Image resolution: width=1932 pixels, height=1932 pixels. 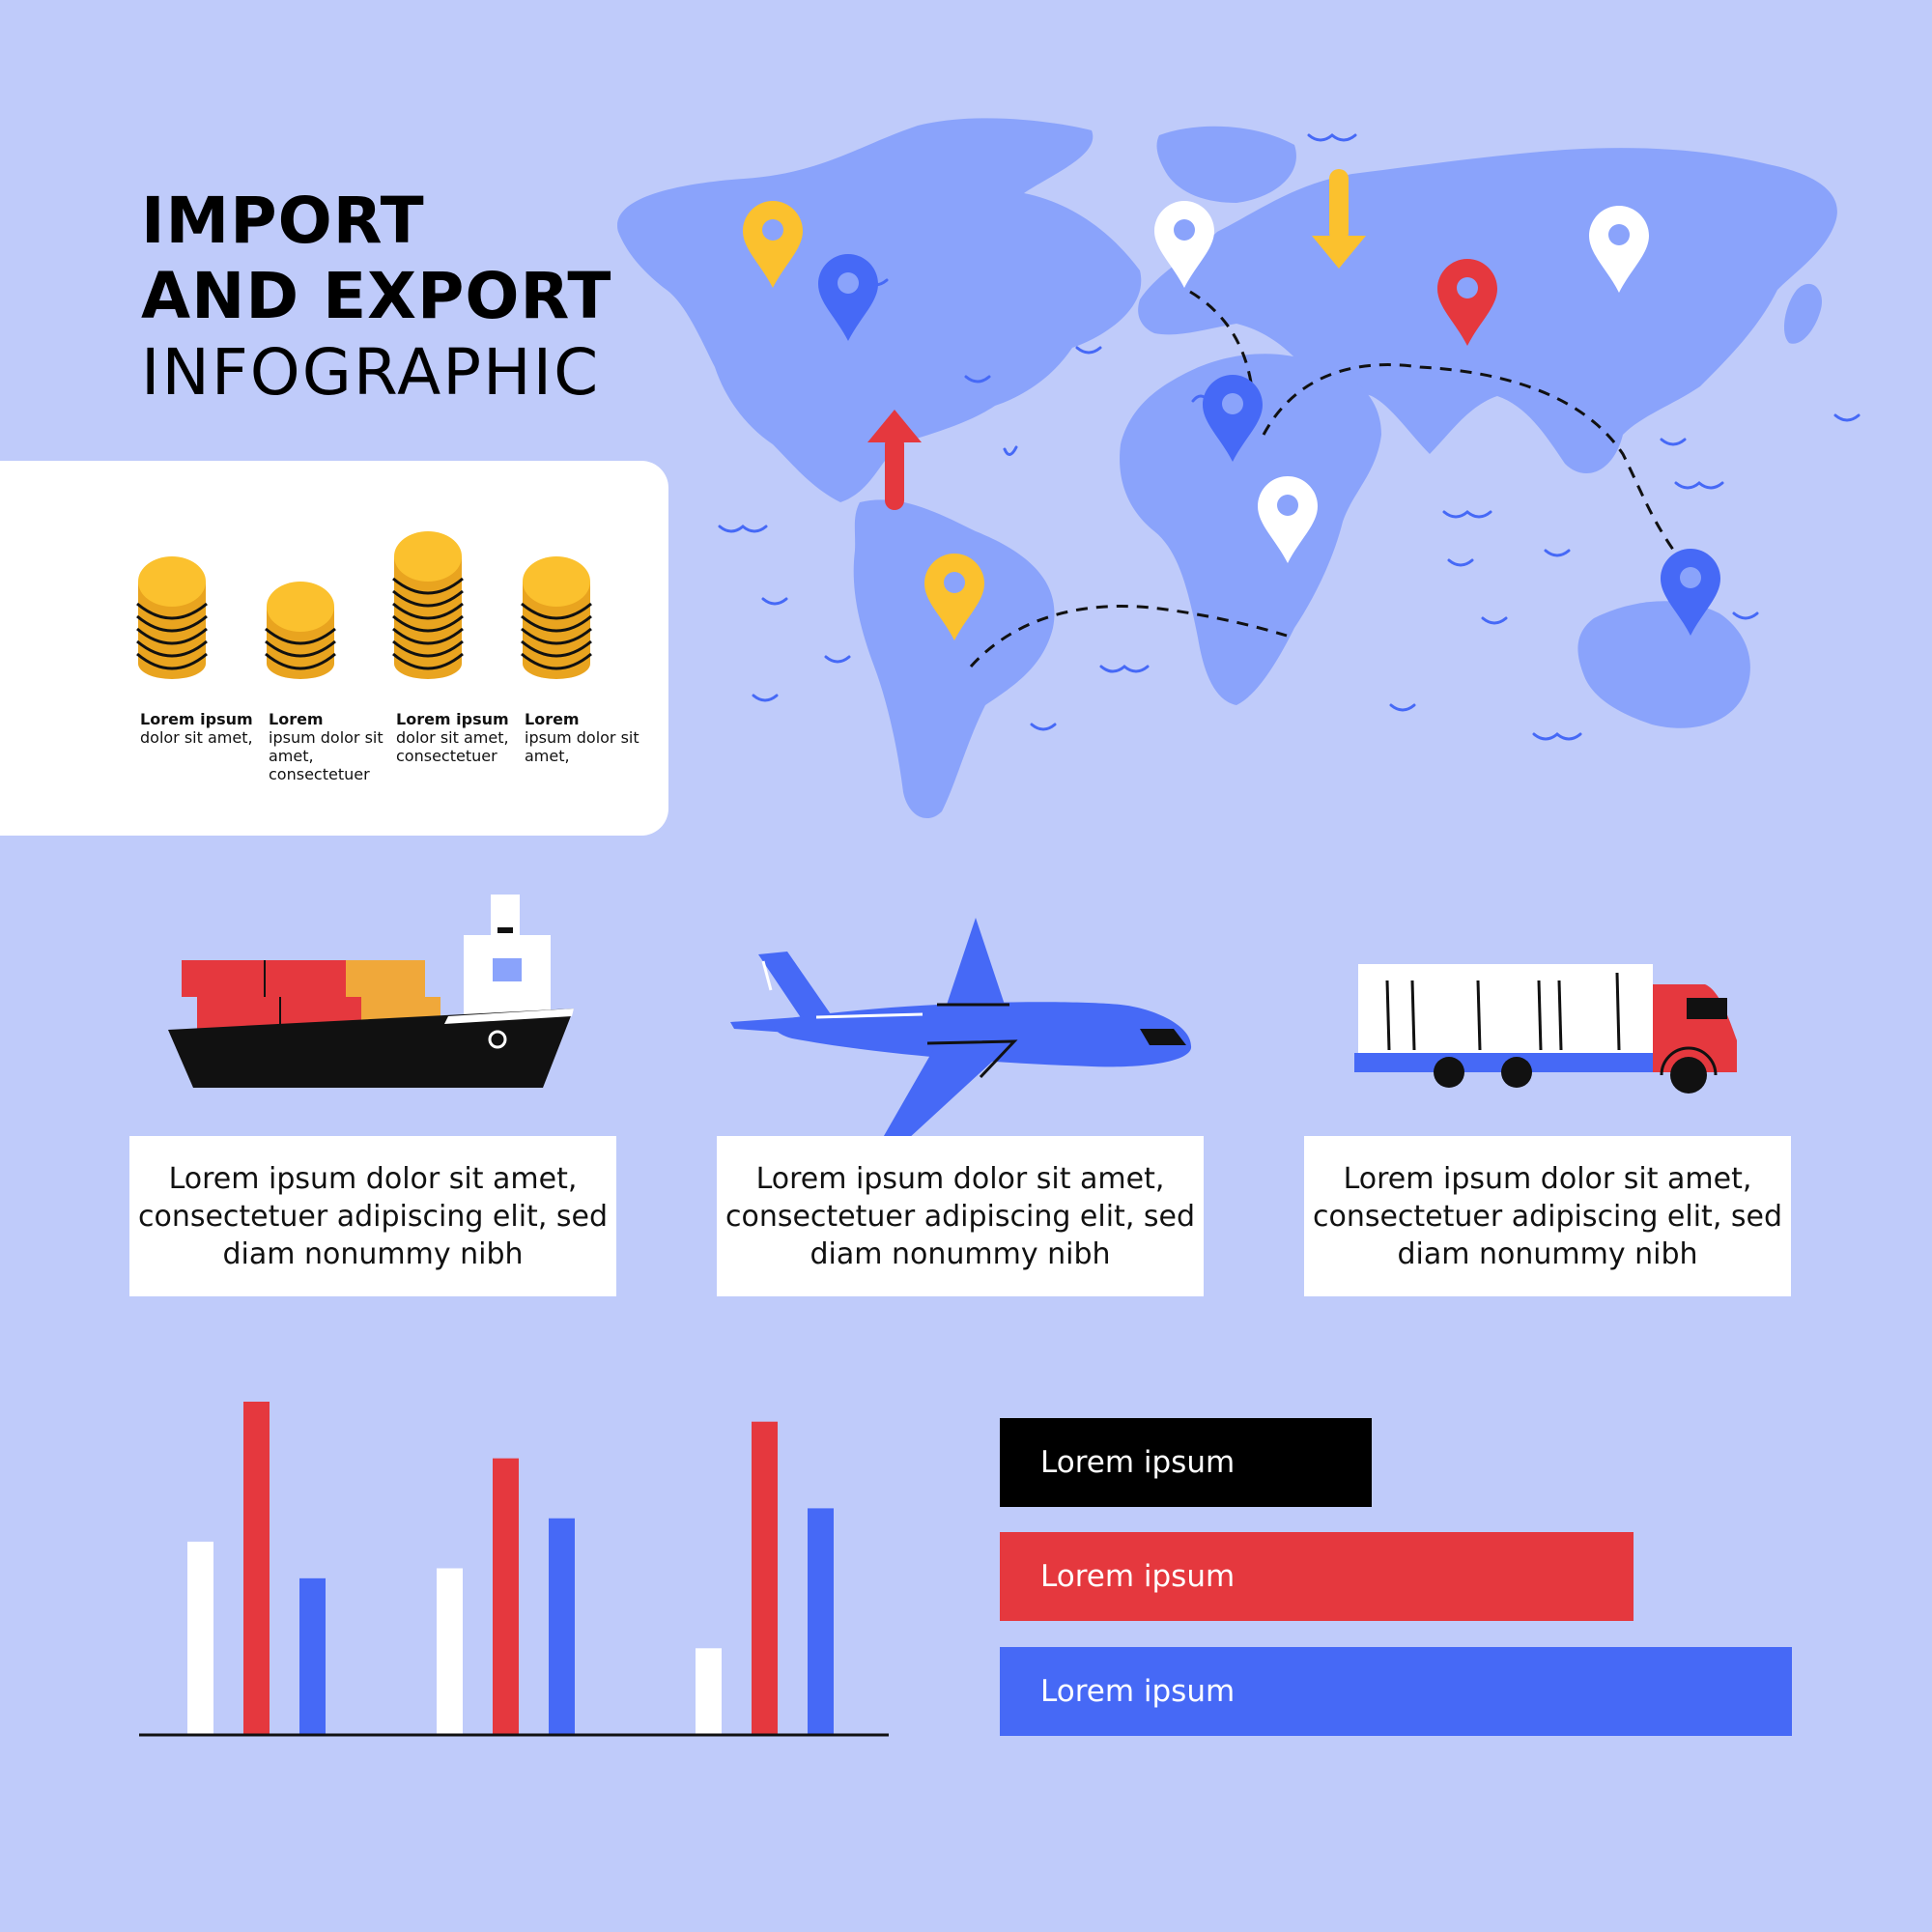 I want to click on legend-bar-black-label: Lorem ipsum, so click(x=1138, y=1462).